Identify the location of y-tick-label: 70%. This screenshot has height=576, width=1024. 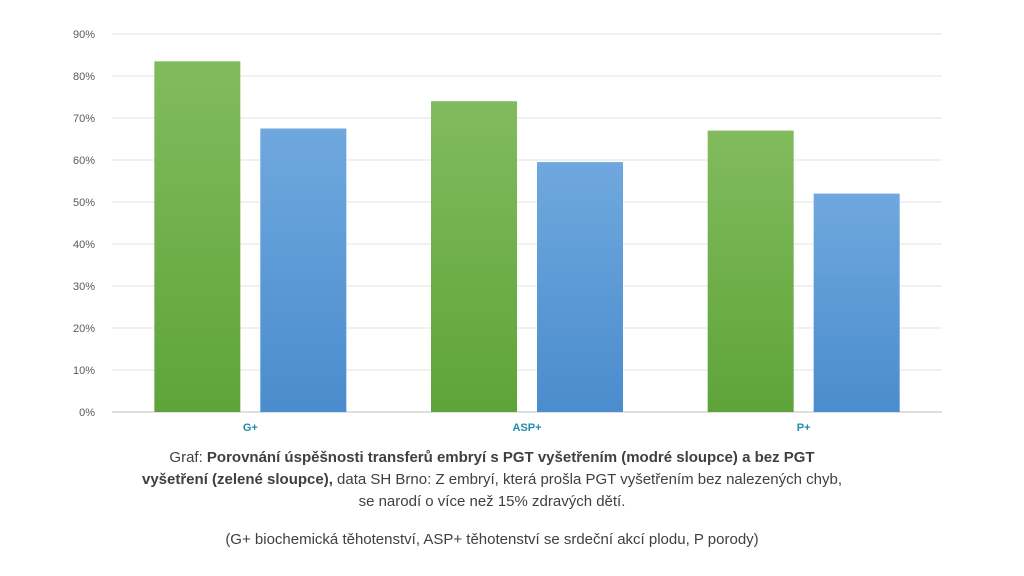
(84, 119).